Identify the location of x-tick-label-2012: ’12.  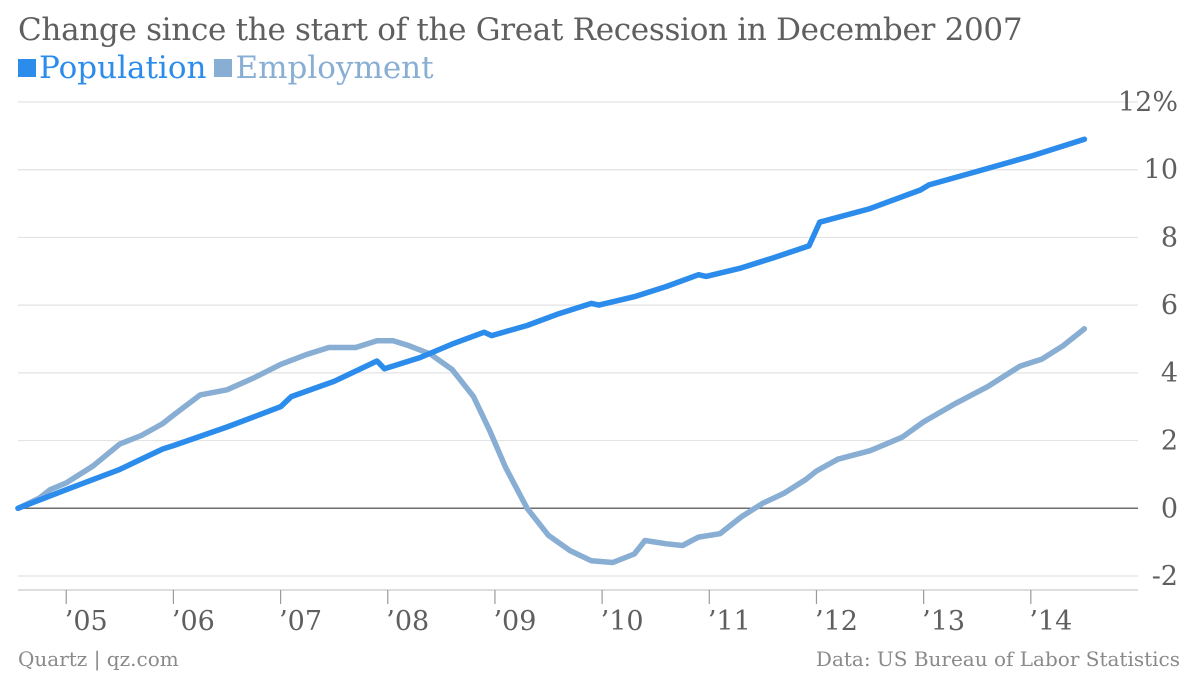
(836, 621).